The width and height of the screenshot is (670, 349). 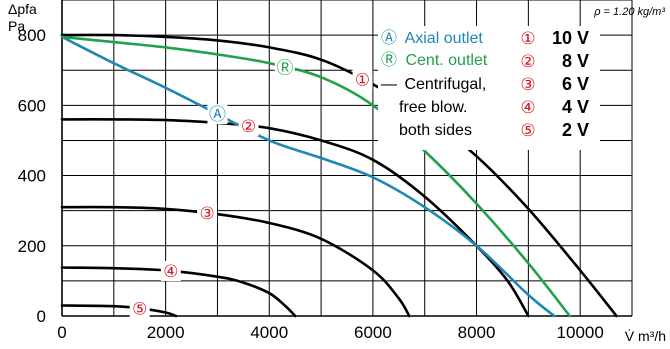 I want to click on legend-cent-label: Cent. outlet, so click(x=446, y=60).